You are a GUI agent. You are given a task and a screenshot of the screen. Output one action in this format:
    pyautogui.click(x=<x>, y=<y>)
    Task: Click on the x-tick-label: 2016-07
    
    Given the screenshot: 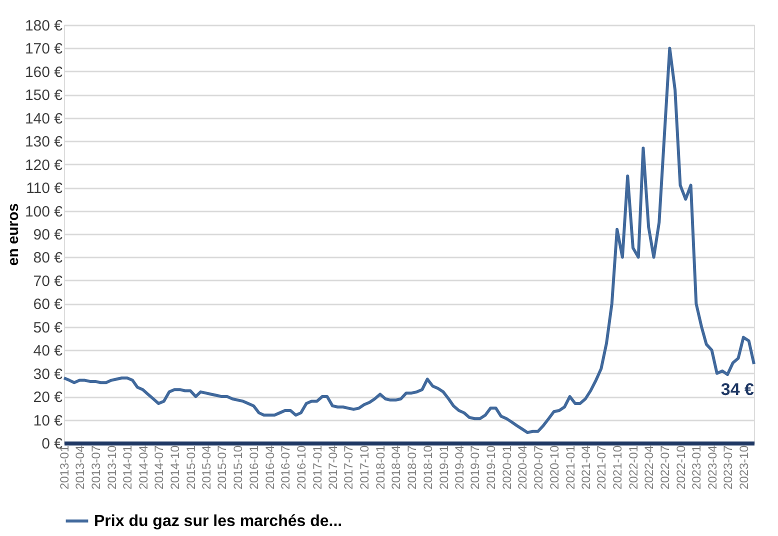 What is the action you would take?
    pyautogui.click(x=285, y=467)
    